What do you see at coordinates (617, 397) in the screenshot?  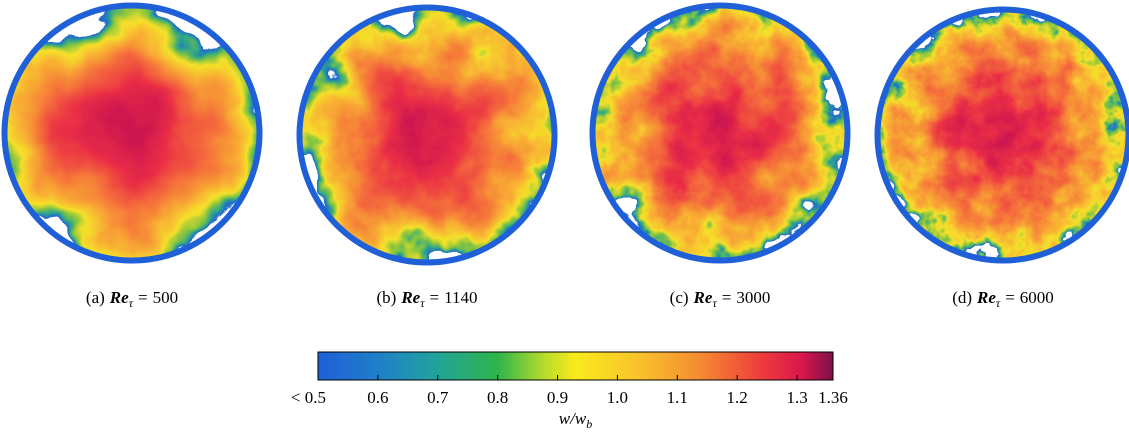 I see `tick-label: 1.0` at bounding box center [617, 397].